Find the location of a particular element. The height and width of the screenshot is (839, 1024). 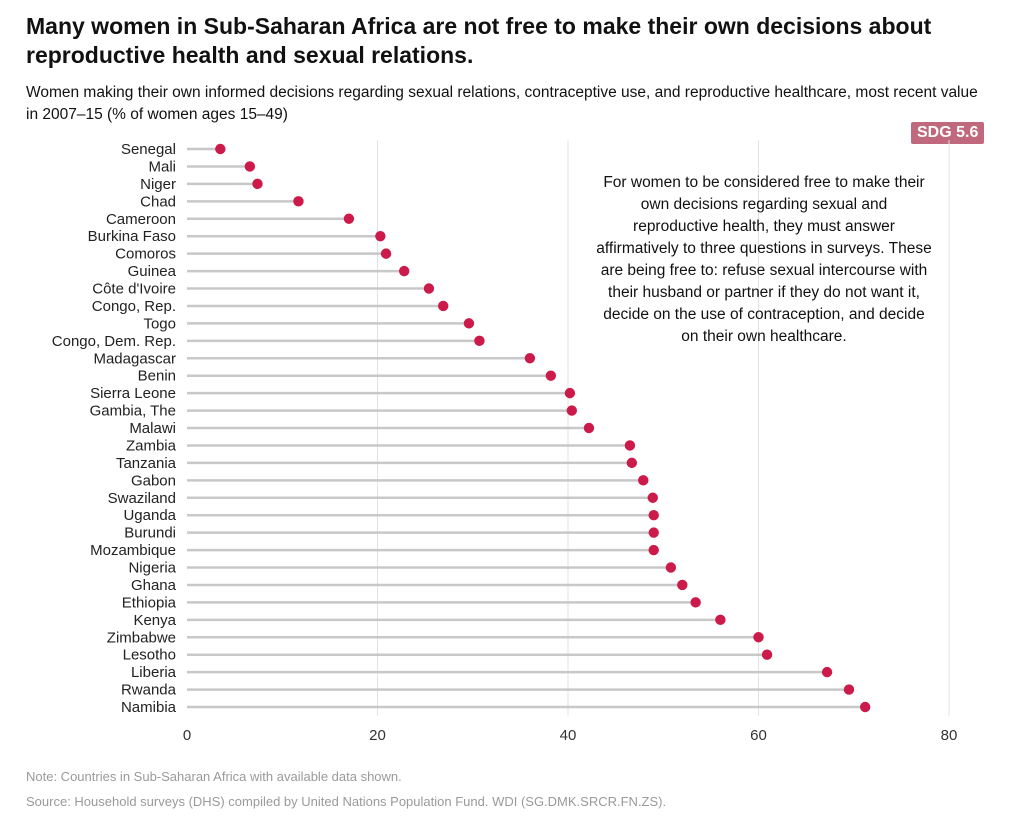

country-label: Congo, Dem. Rep. is located at coordinates (114, 341).